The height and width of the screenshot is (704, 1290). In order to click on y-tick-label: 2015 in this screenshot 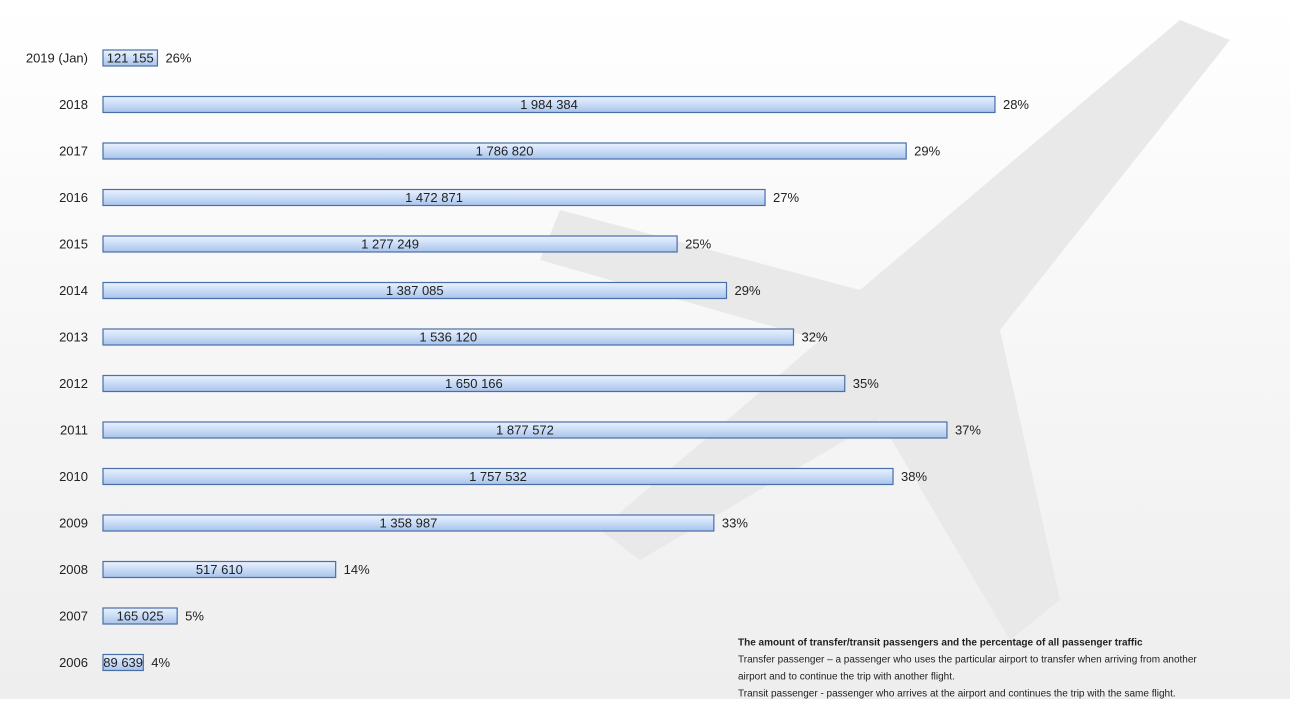, I will do `click(73, 243)`.